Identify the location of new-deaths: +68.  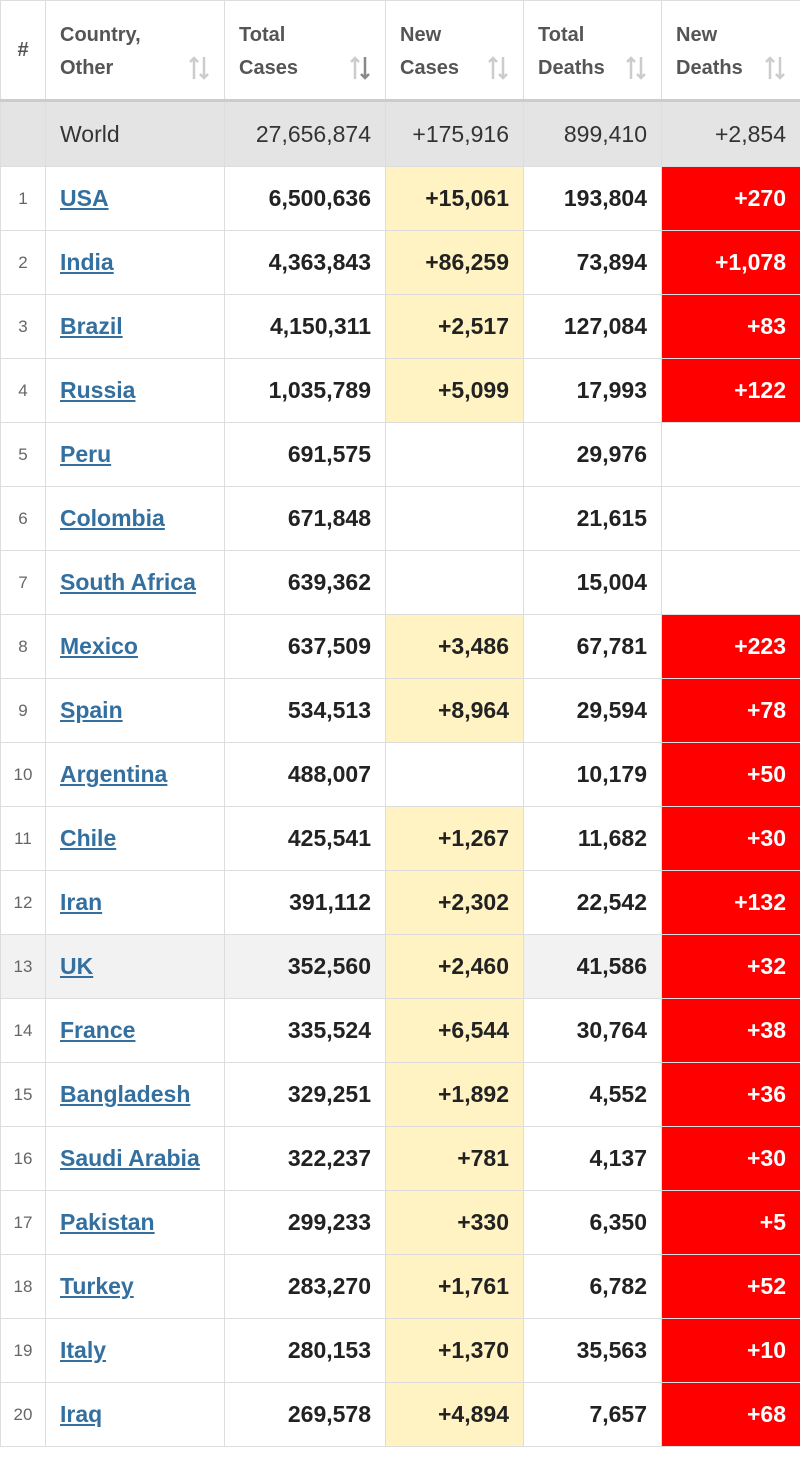
(730, 1414).